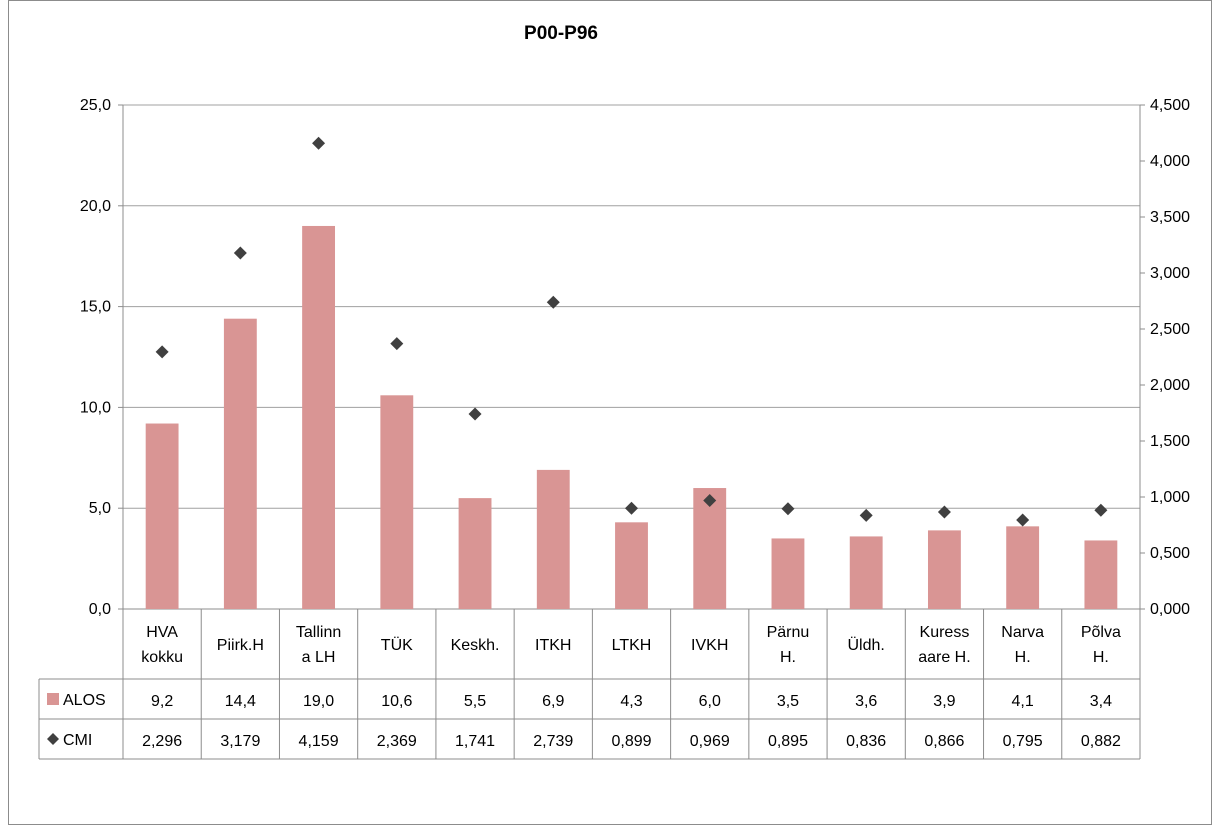 This screenshot has height=826, width=1212. What do you see at coordinates (1170, 441) in the screenshot?
I see `y-right-tick-label: 1,500` at bounding box center [1170, 441].